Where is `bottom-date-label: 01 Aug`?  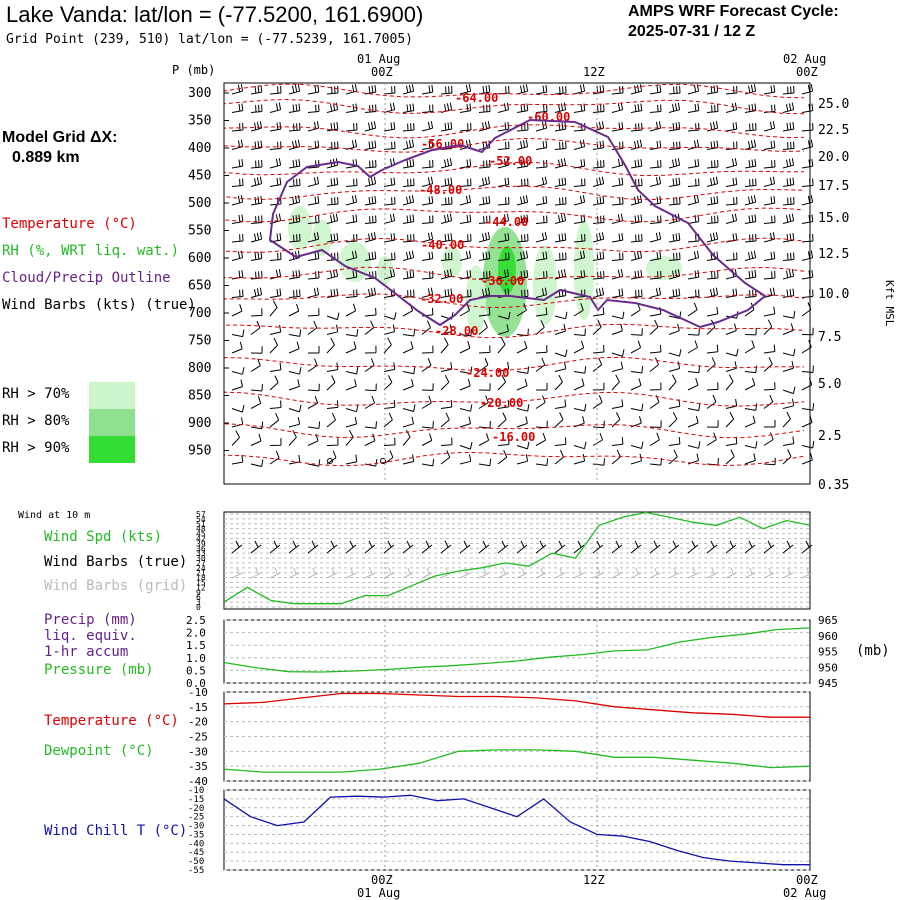 bottom-date-label: 01 Aug is located at coordinates (378, 893).